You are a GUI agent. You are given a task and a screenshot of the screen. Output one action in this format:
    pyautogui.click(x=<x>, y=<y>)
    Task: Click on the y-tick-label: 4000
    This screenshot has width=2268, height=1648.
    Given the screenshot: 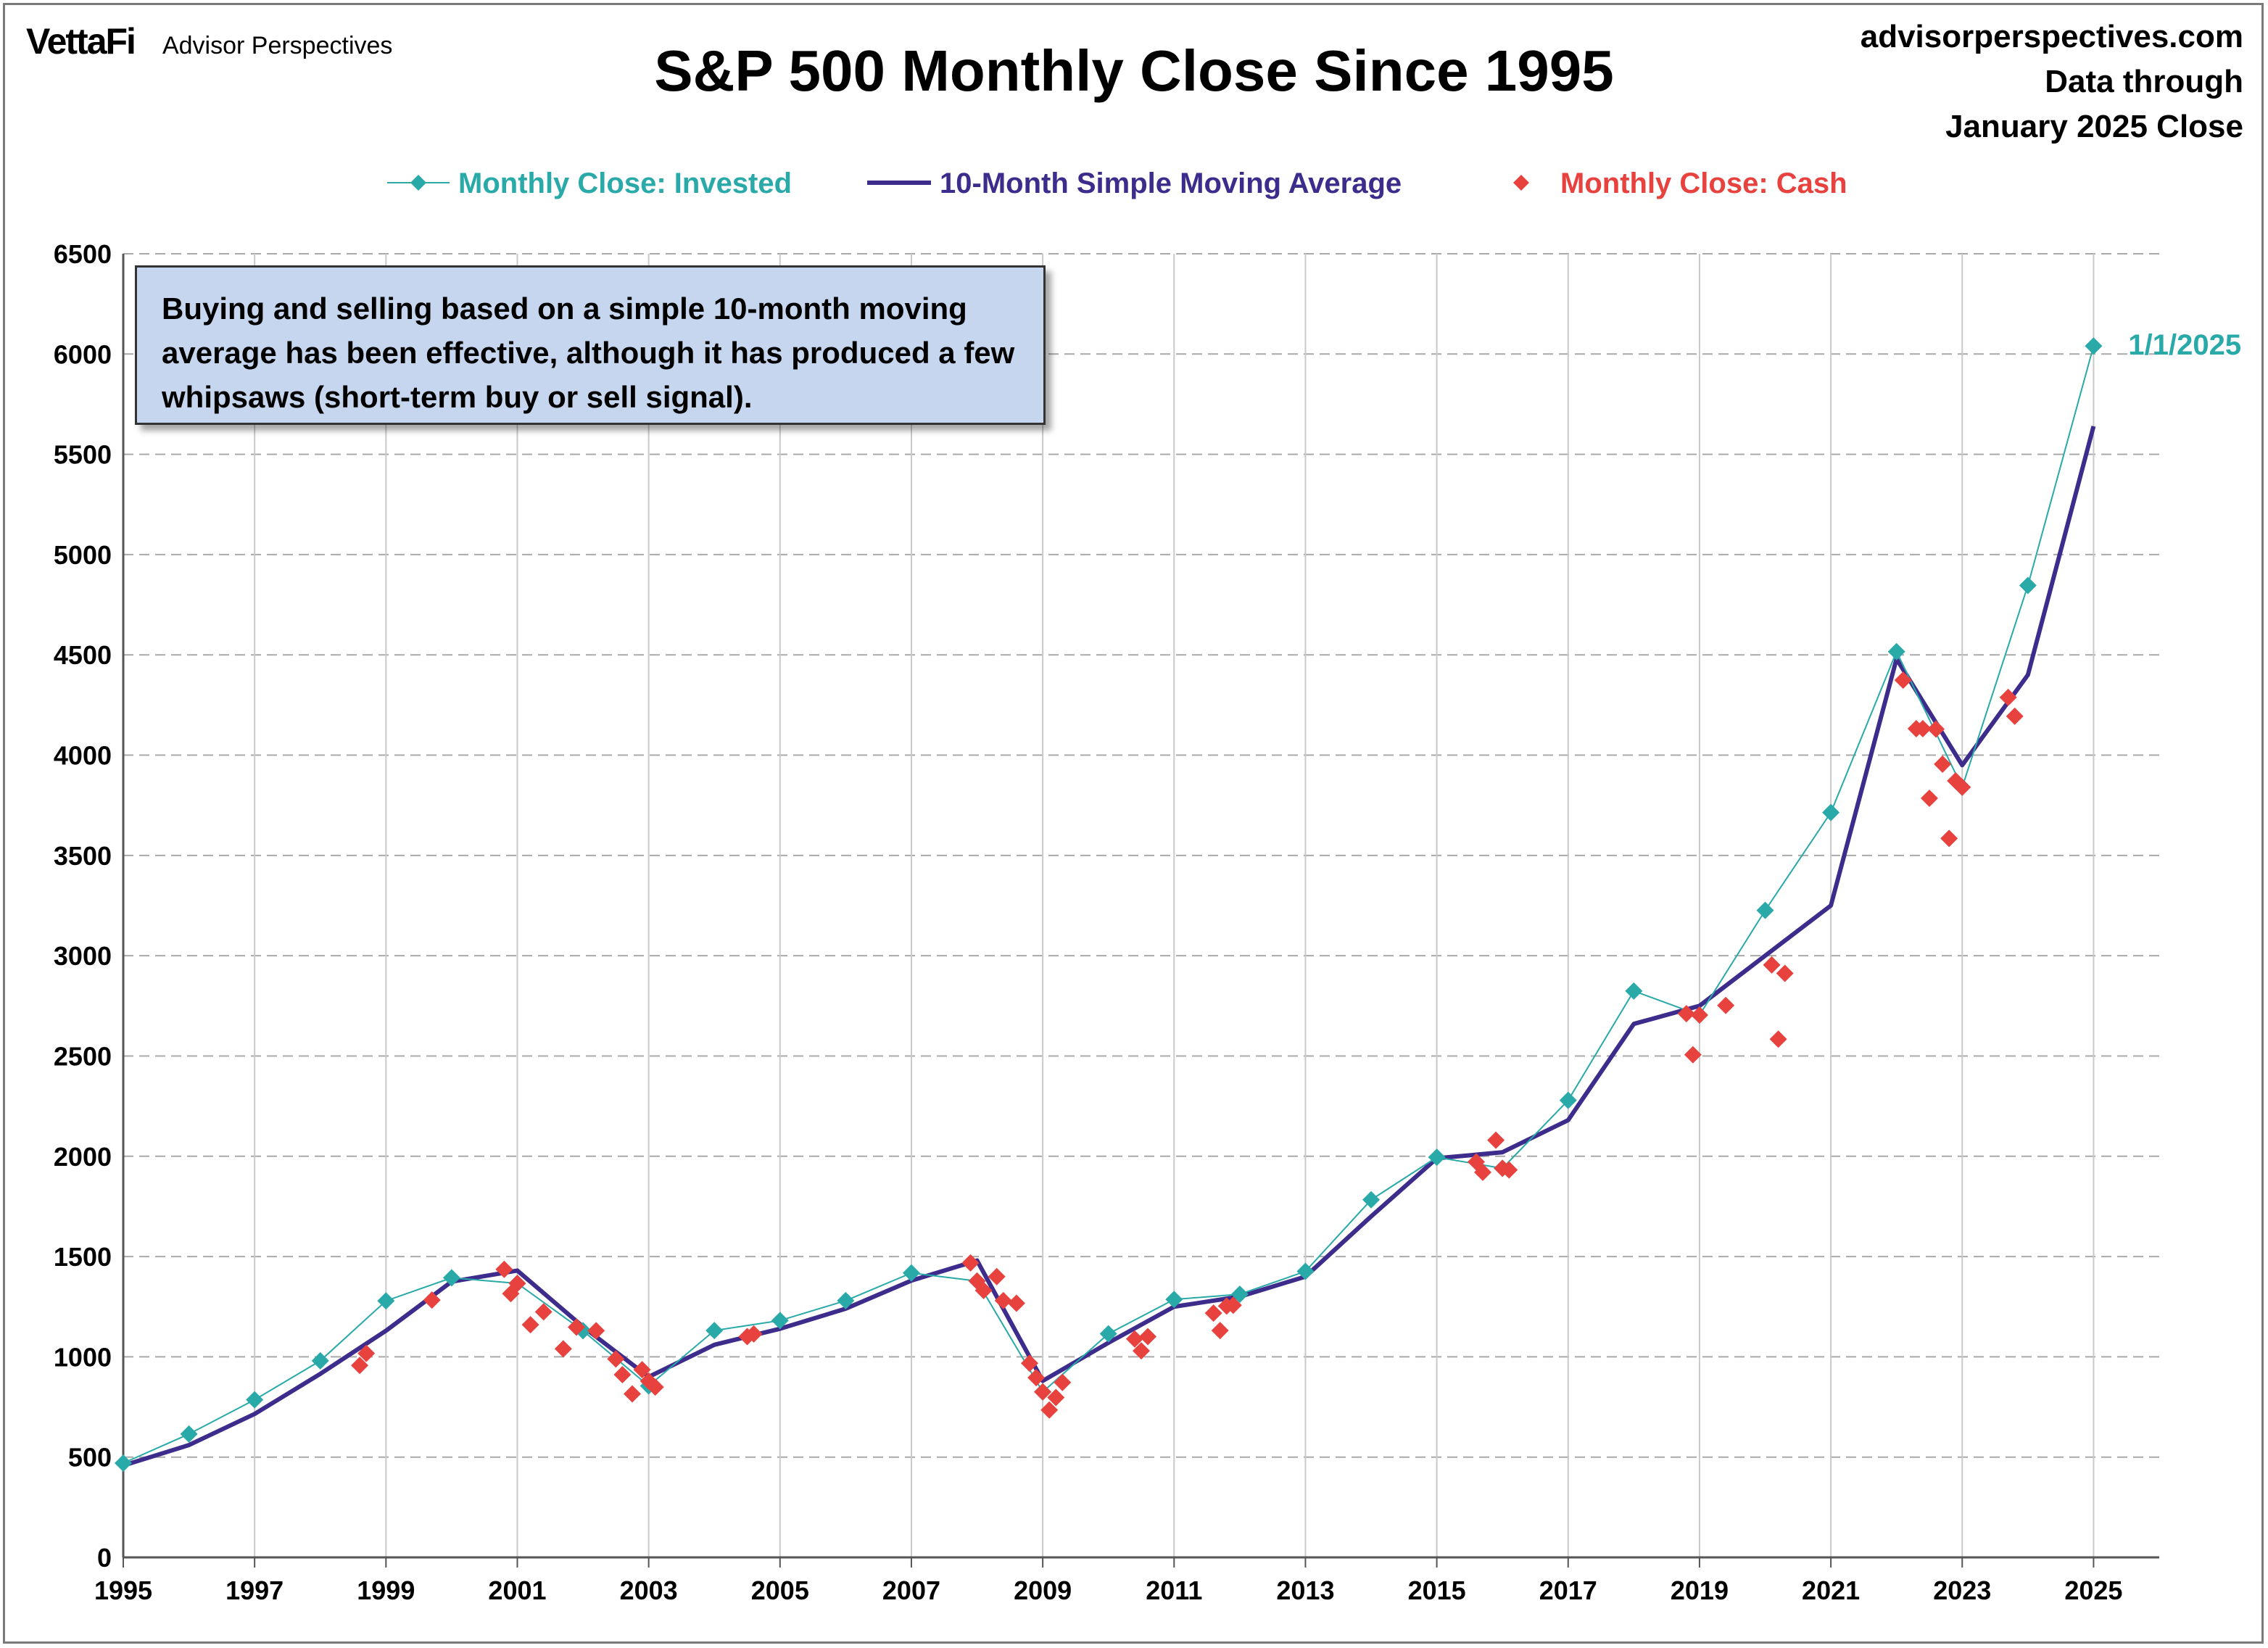 What is the action you would take?
    pyautogui.click(x=83, y=756)
    